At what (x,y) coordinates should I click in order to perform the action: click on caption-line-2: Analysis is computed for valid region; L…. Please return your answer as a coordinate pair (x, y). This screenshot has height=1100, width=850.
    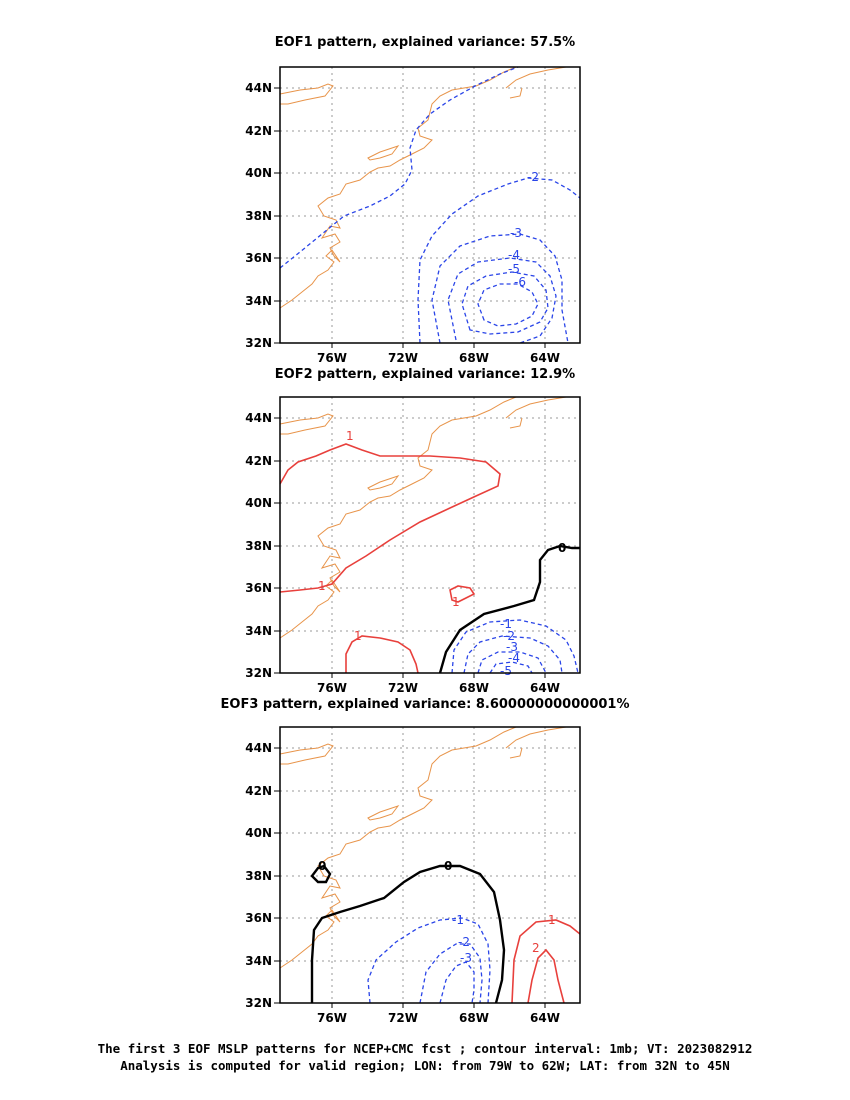
    Looking at the image, I should click on (425, 1065).